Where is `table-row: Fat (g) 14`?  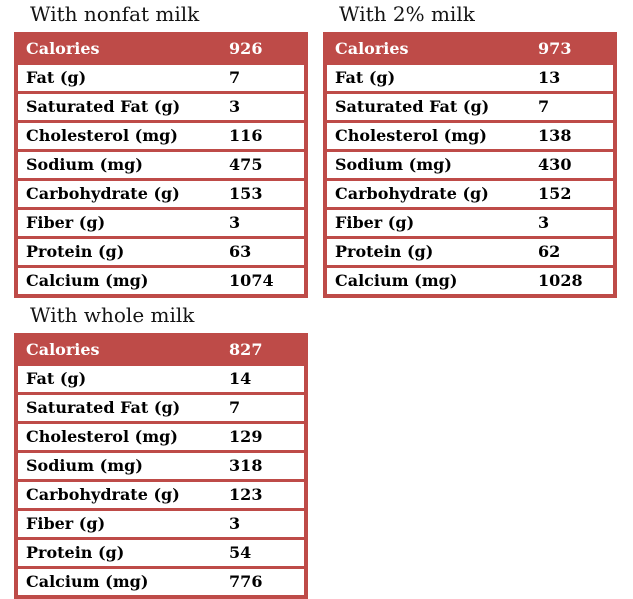
table-row: Fat (g) 14 is located at coordinates (161, 378).